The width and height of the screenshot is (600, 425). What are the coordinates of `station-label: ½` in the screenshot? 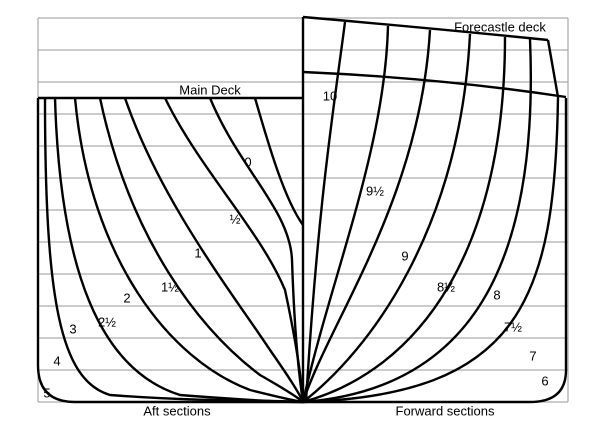 It's located at (235, 218).